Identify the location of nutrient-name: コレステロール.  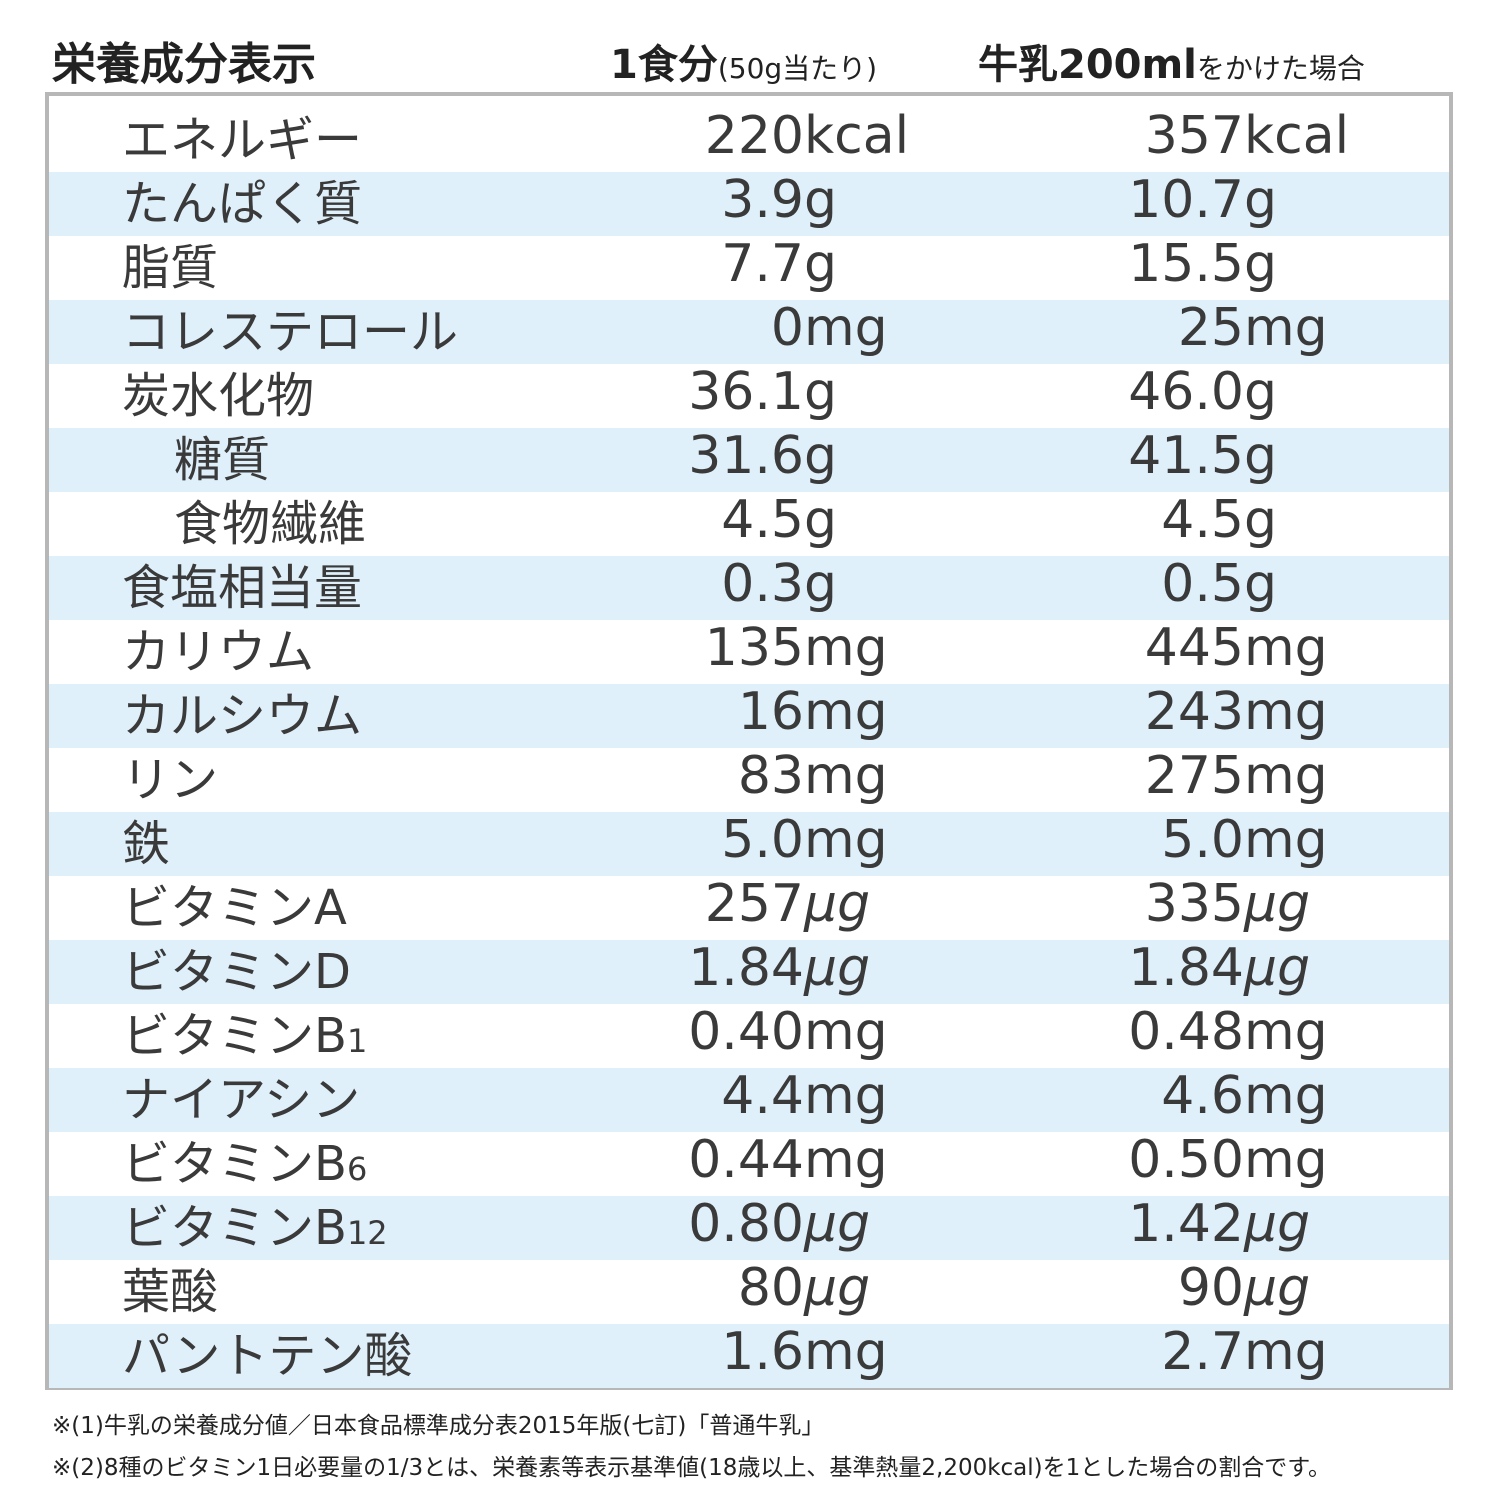
(290, 332).